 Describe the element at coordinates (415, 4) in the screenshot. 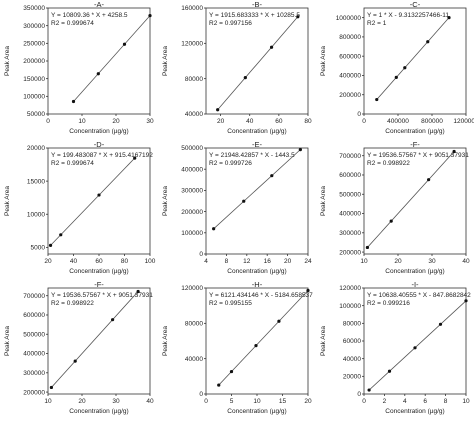

I see `chart-title: -C-` at that location.